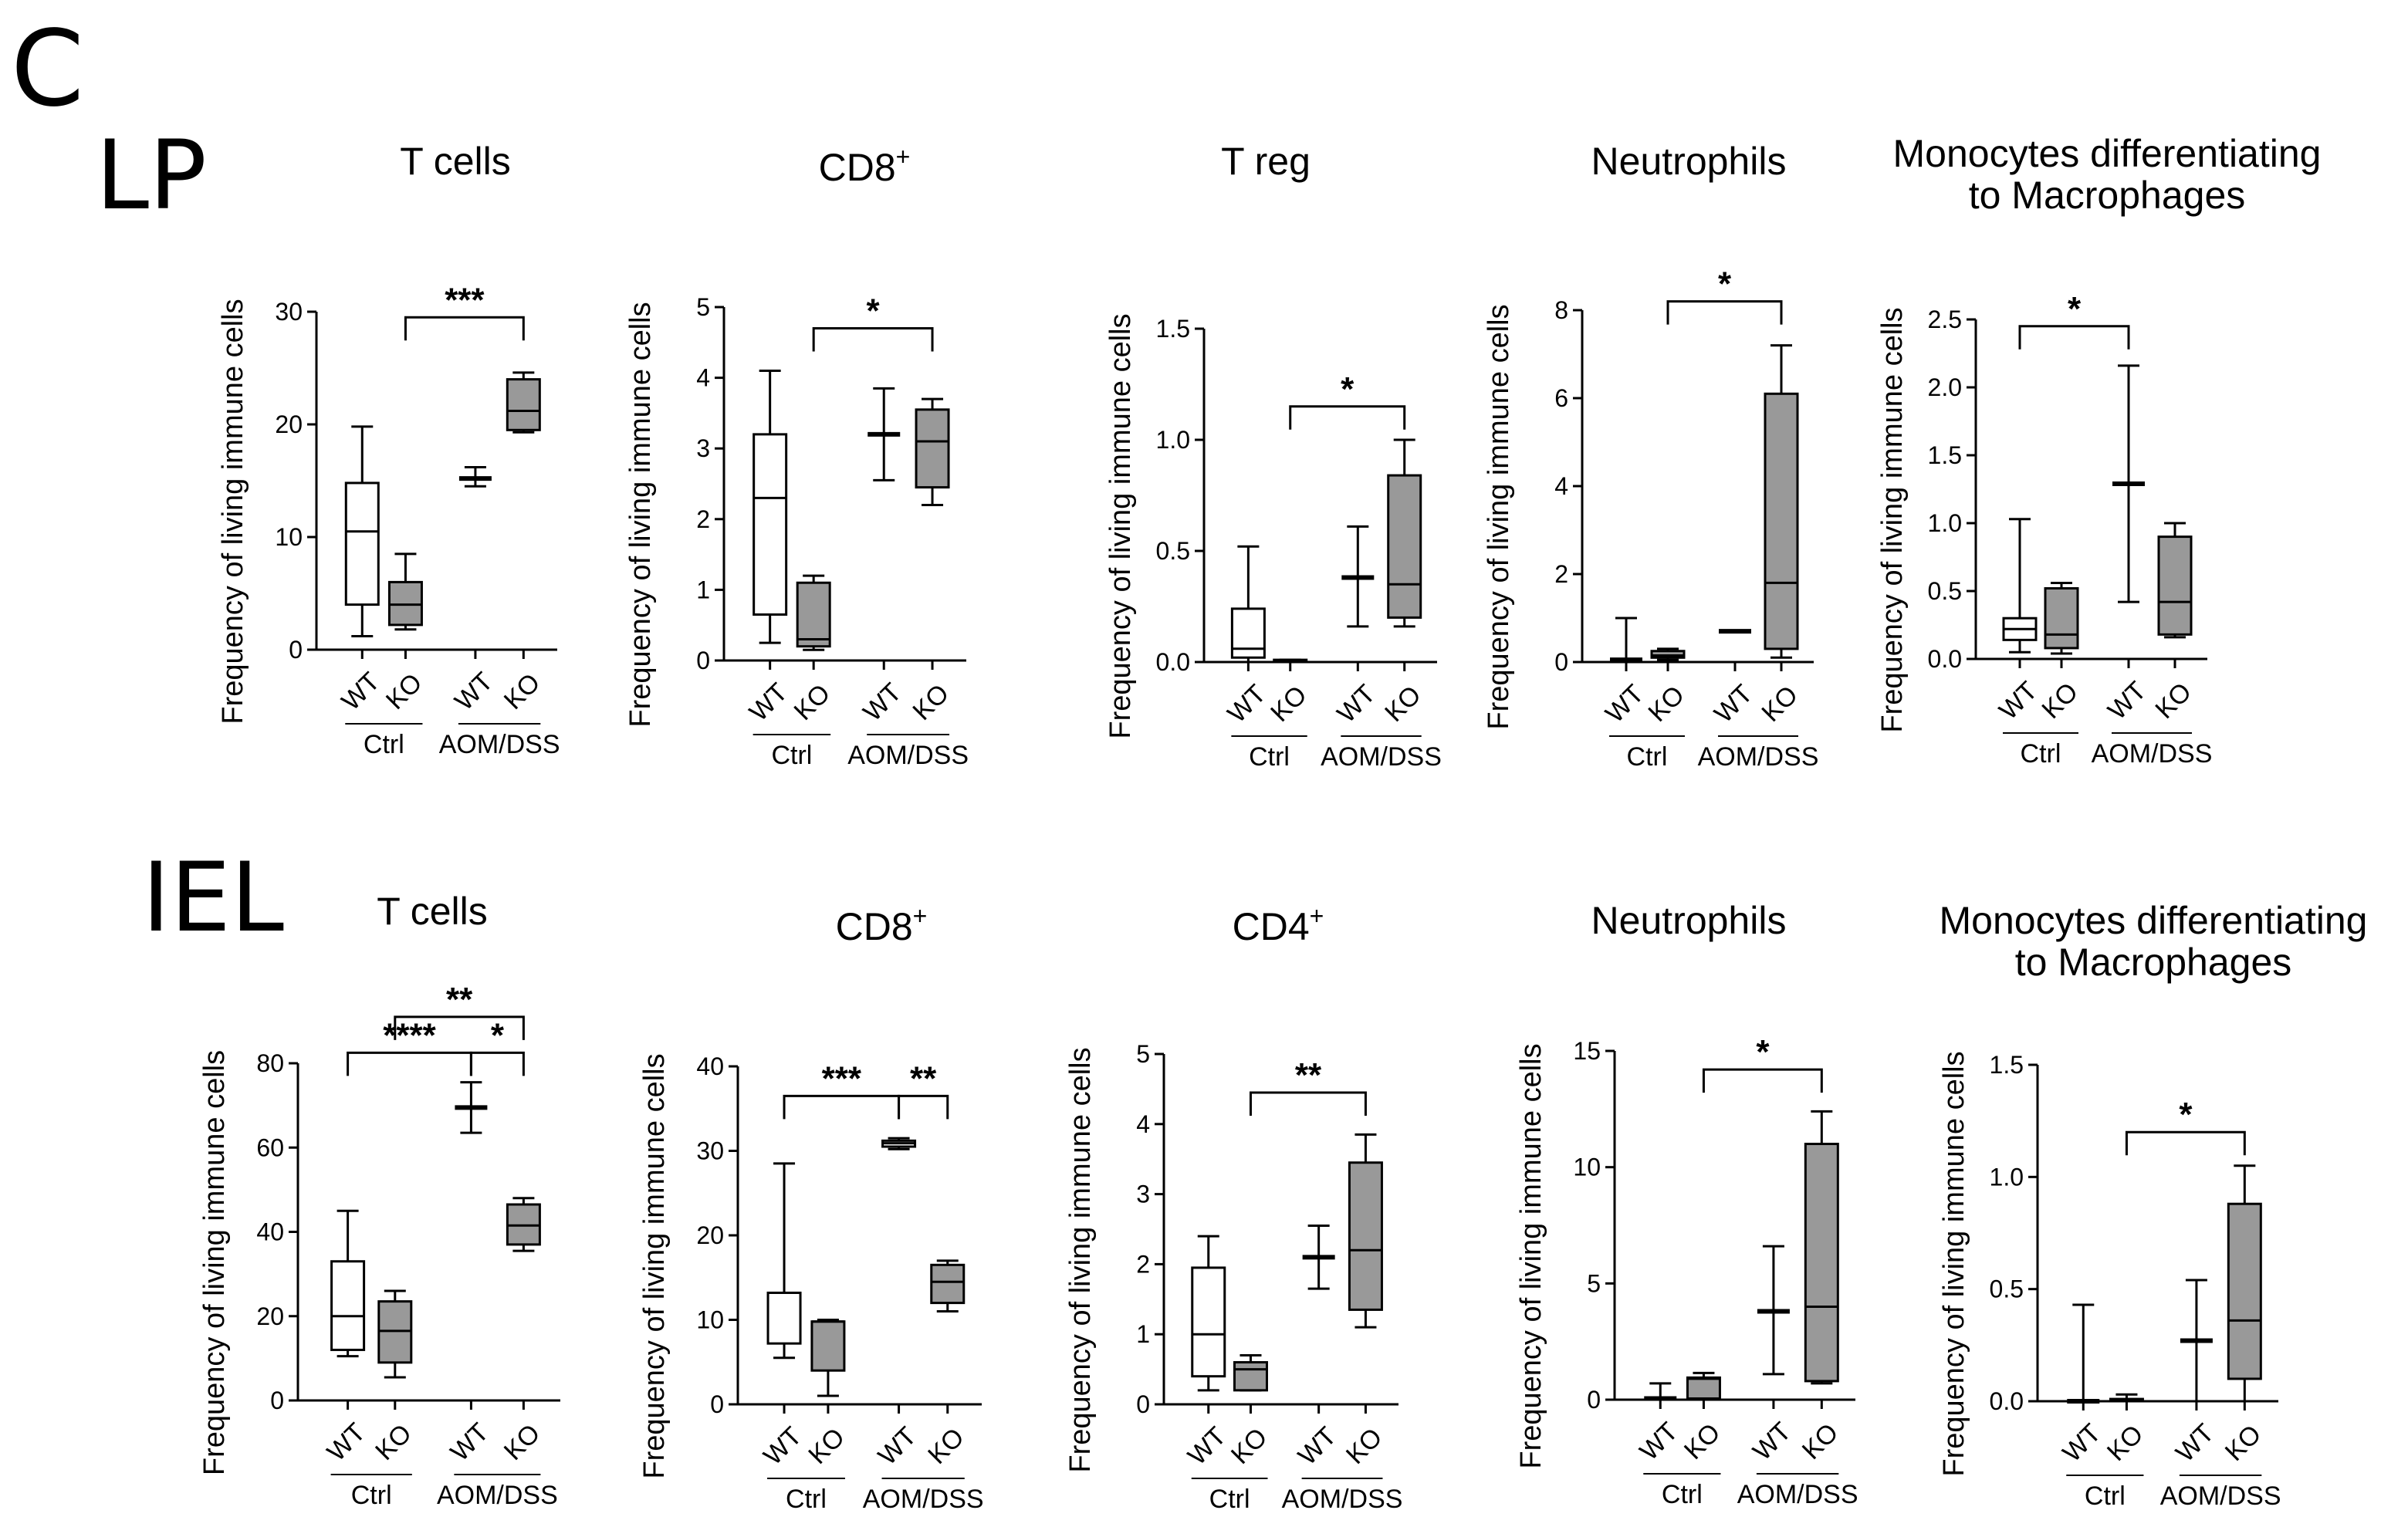 This screenshot has height=1527, width=2408. Describe the element at coordinates (213, 898) in the screenshot. I see `row-label-iel: IEL` at that location.